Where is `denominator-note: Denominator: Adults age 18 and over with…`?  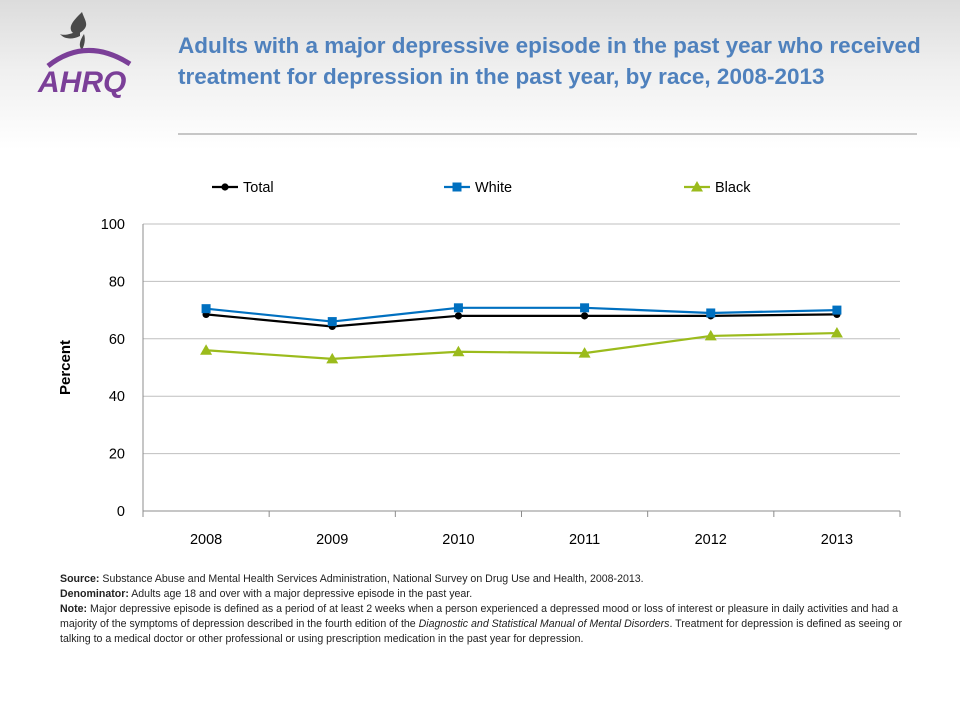 denominator-note: Denominator: Adults age 18 and over with… is located at coordinates (485, 594).